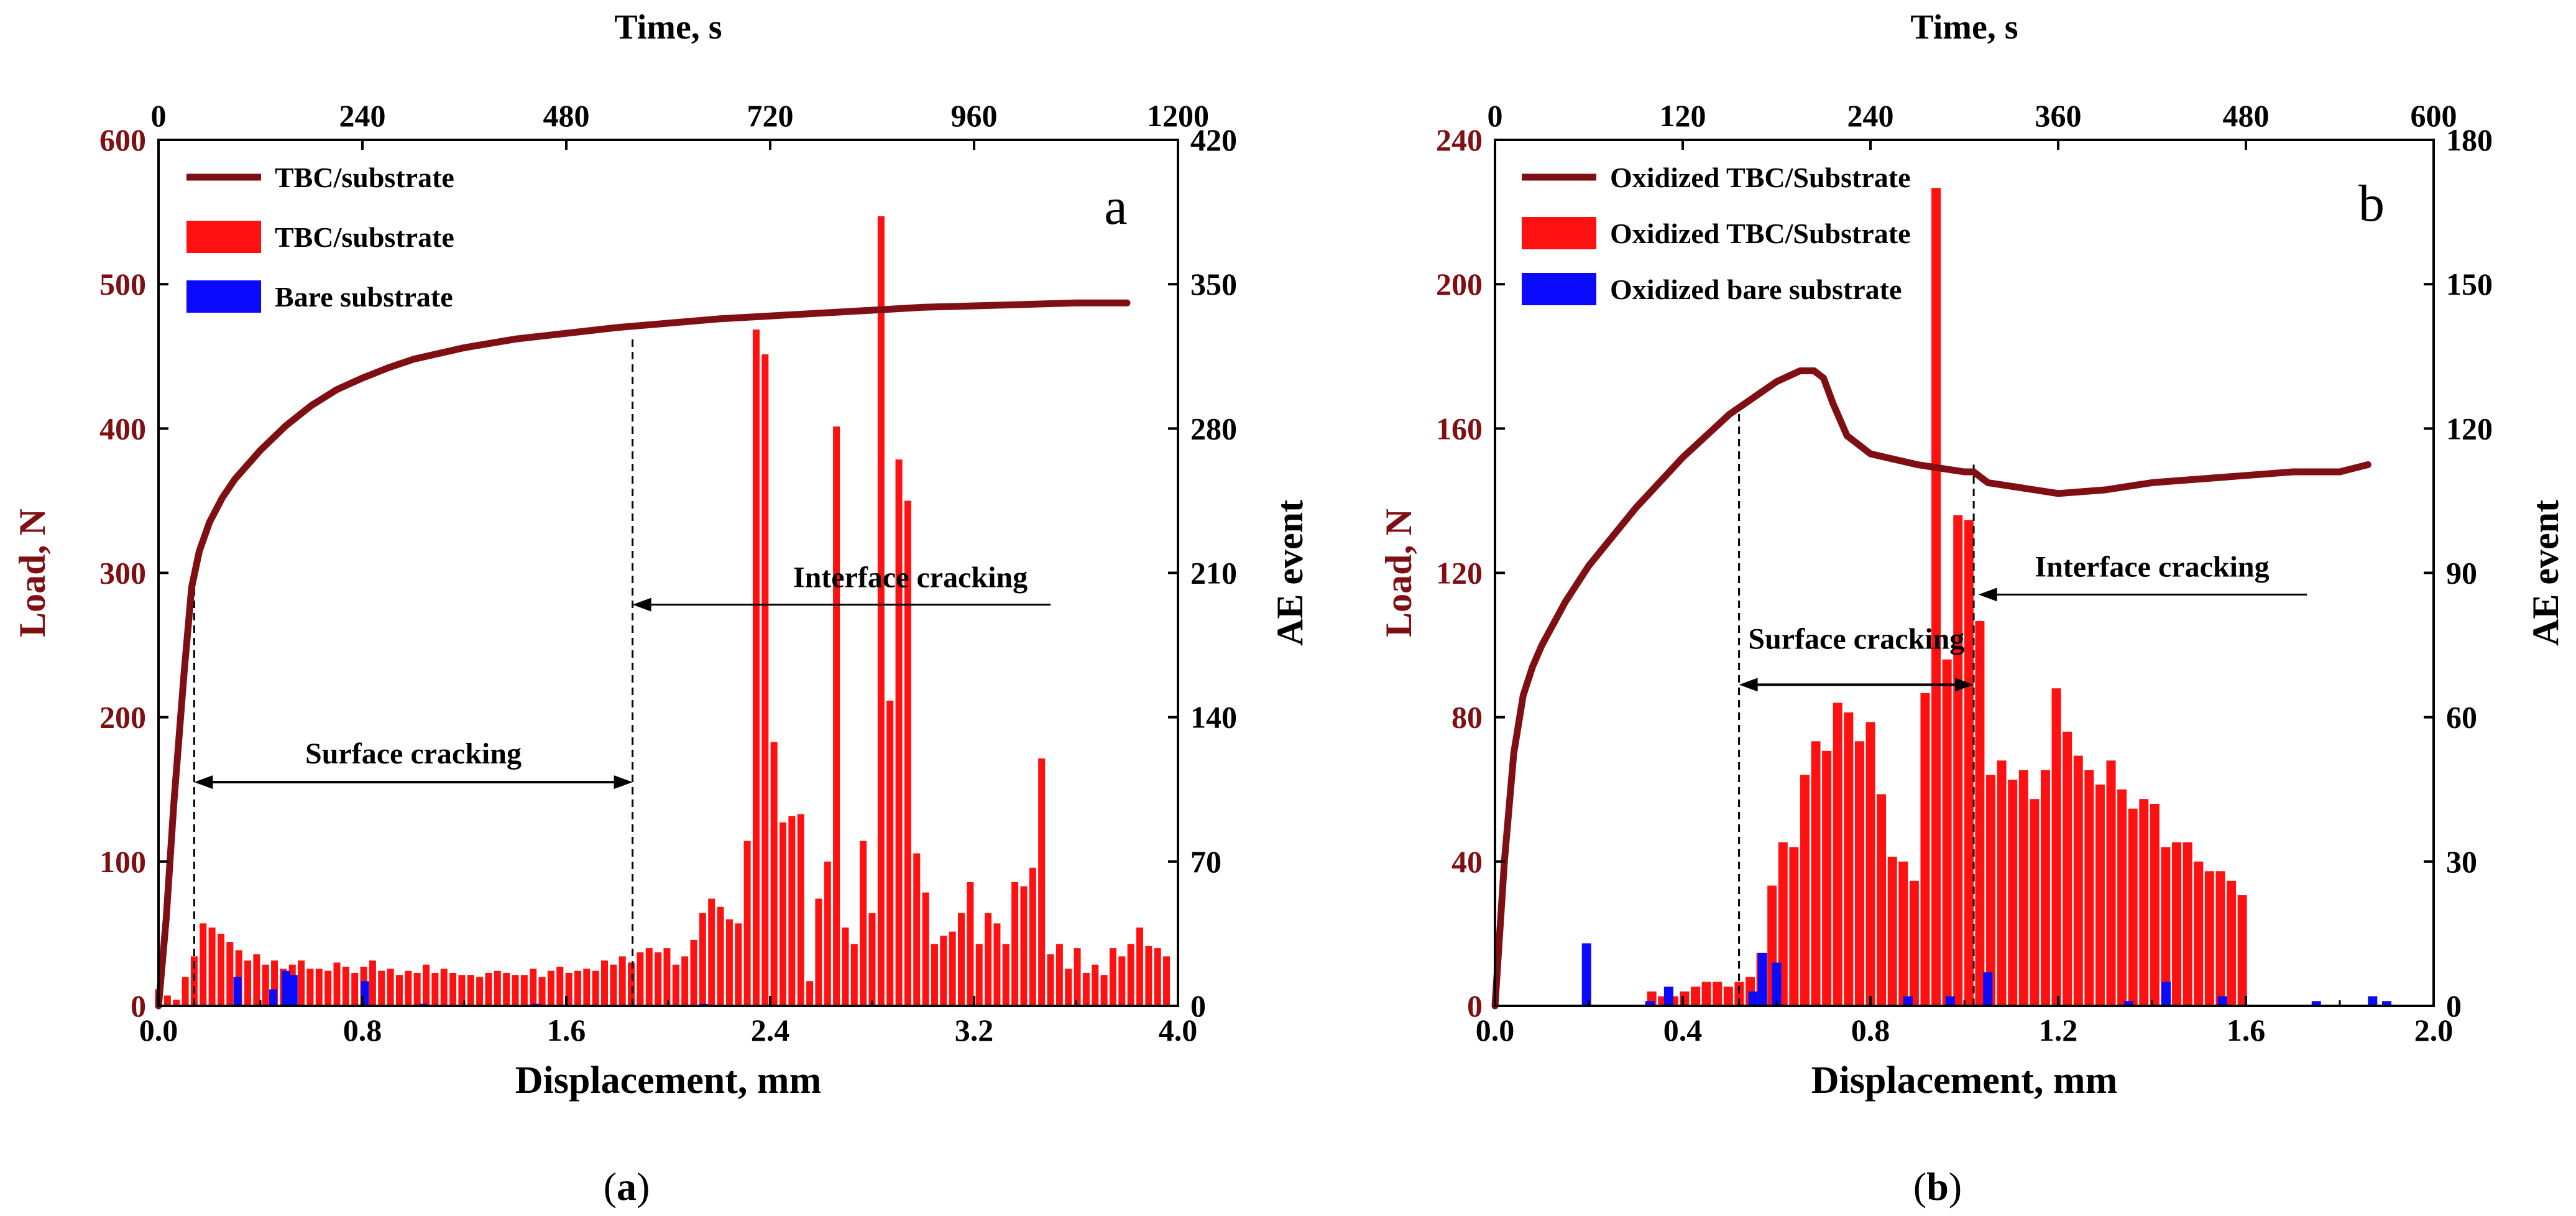 This screenshot has width=2576, height=1216. I want to click on legend-label: Oxidized TBC/Substrate, so click(1760, 234).